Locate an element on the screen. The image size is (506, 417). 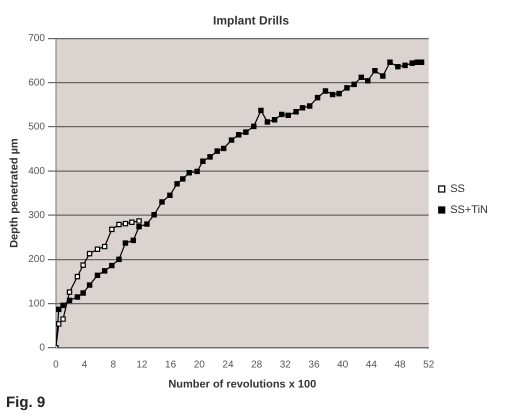
x-tick-label: 36 is located at coordinates (314, 365).